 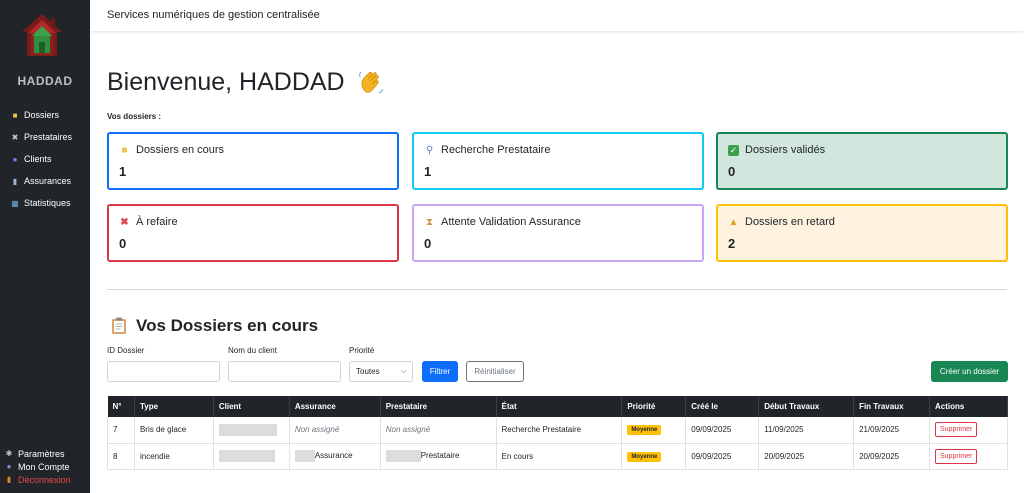 I want to click on cell-prestataire: Non assigné, so click(x=438, y=430).